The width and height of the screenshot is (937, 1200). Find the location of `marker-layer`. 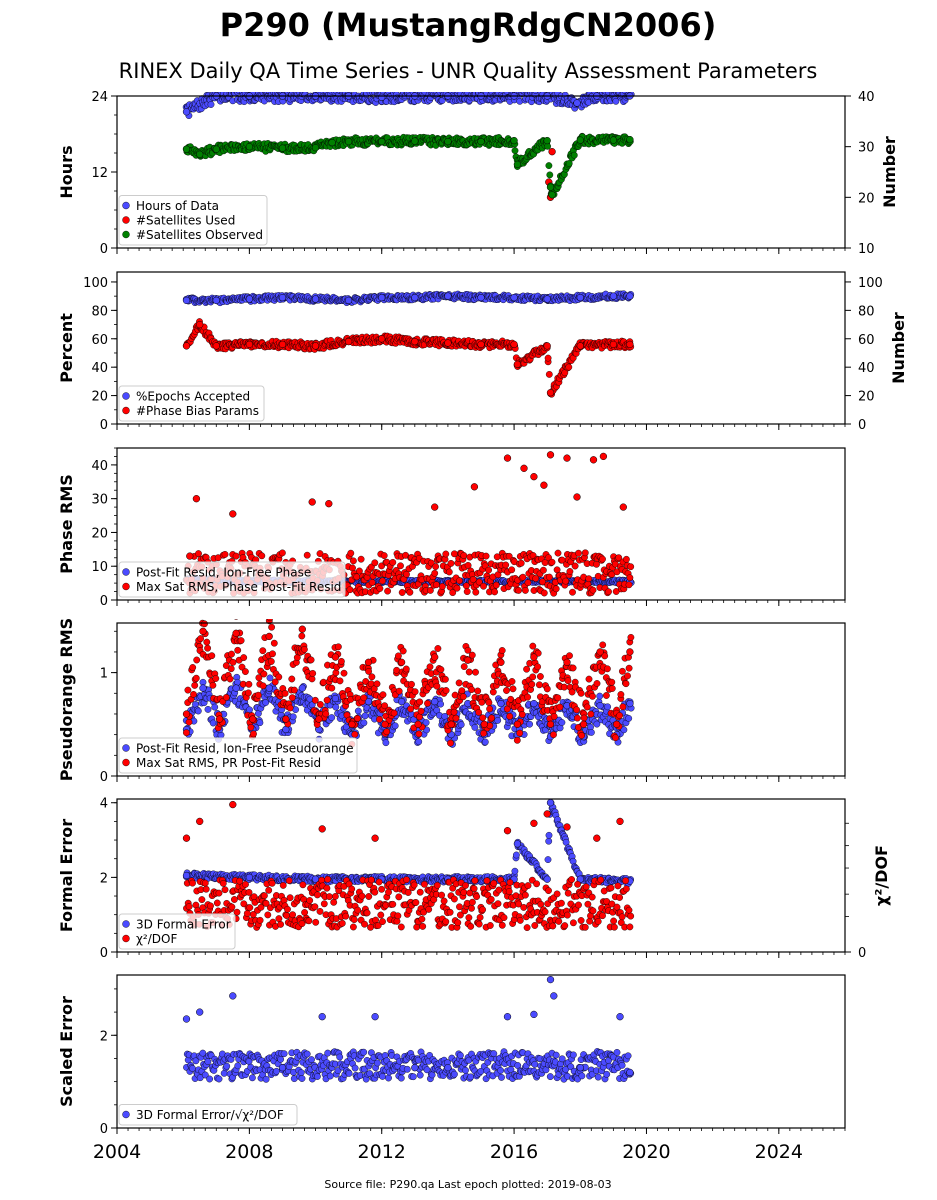

marker-layer is located at coordinates (408, 344).